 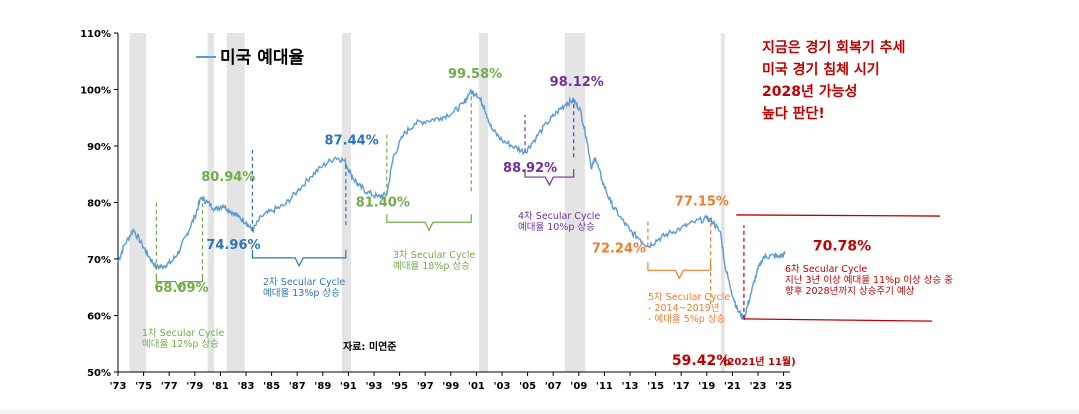 I want to click on value-label: 99.58%, so click(x=475, y=74).